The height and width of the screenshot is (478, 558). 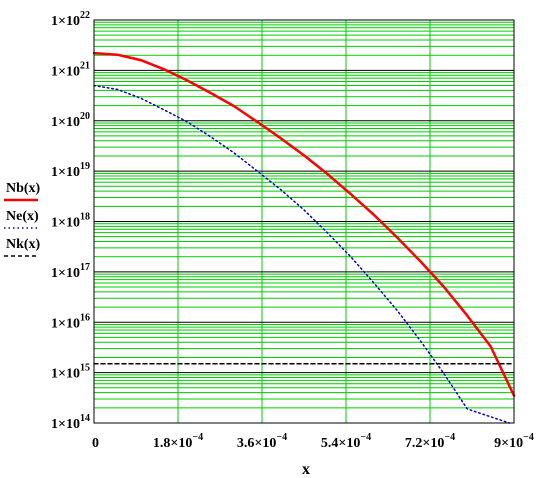 I want to click on y-tick-label: 1×10¹⁵, so click(x=70, y=372).